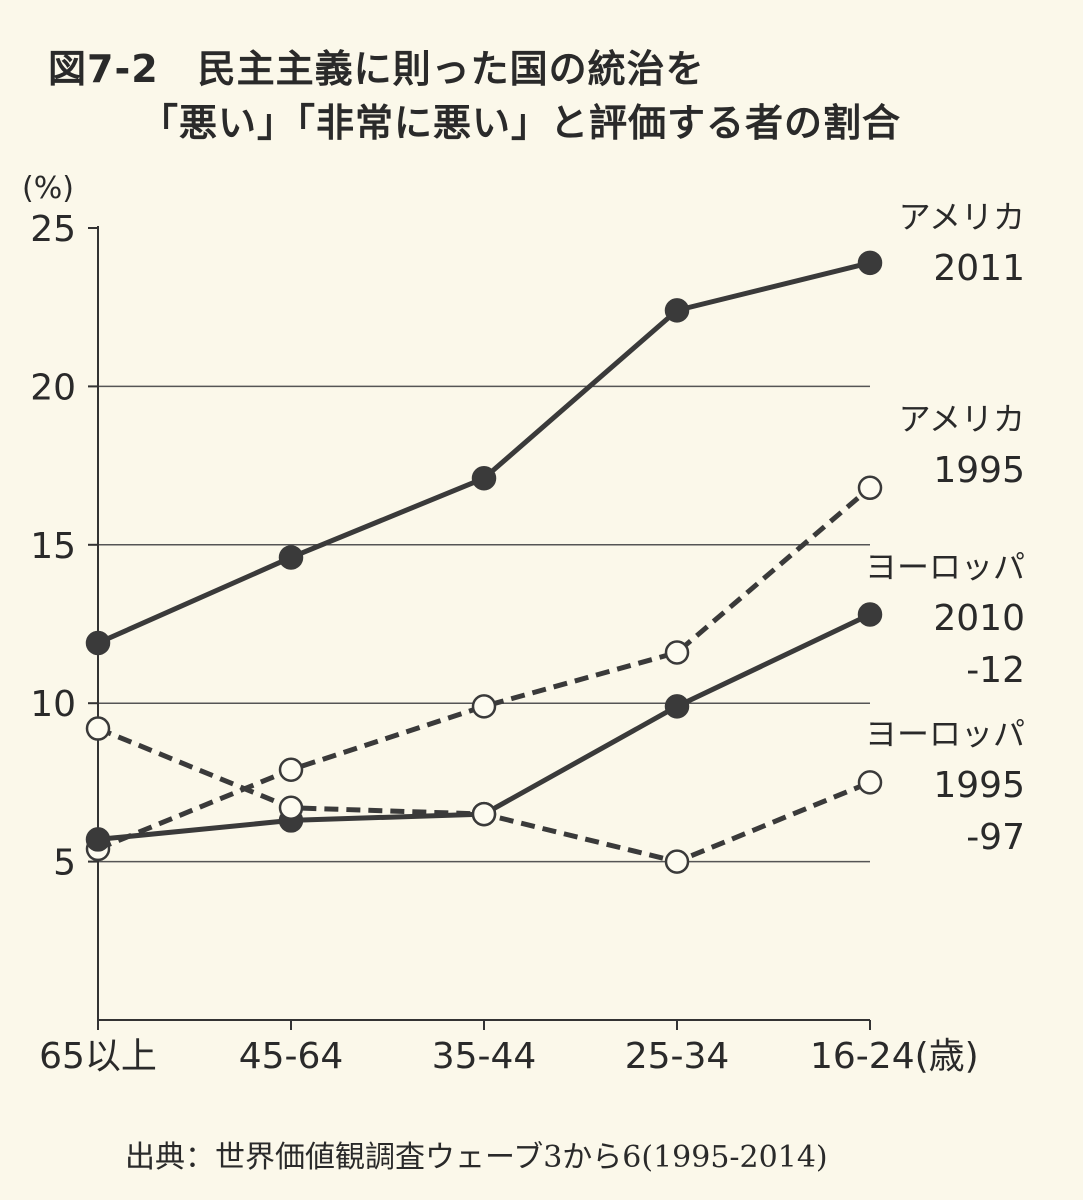 The image size is (1083, 1200). Describe the element at coordinates (476, 1157) in the screenshot. I see `source-note: 出典：世界価値観調査ウェーブ3から6(1995-2014)` at that location.